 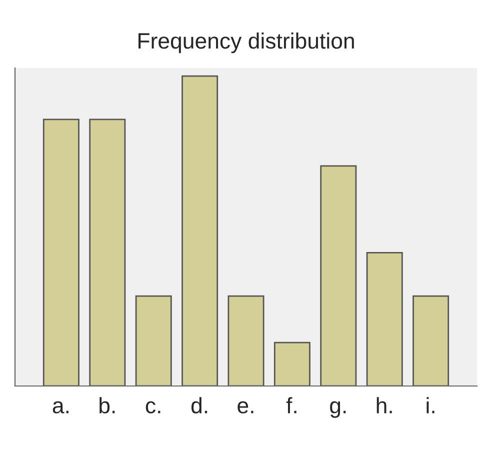 I want to click on x-tick-label: a., so click(x=60, y=407).